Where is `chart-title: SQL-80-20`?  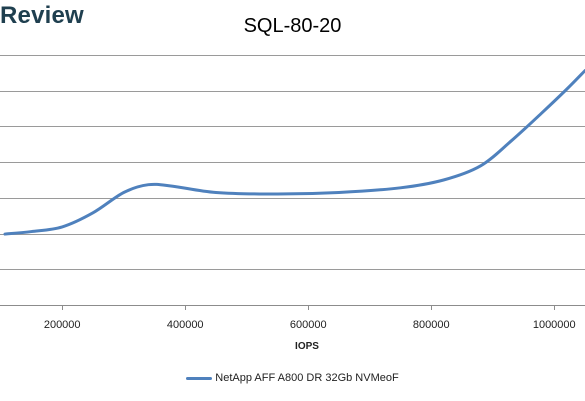 chart-title: SQL-80-20 is located at coordinates (292, 26).